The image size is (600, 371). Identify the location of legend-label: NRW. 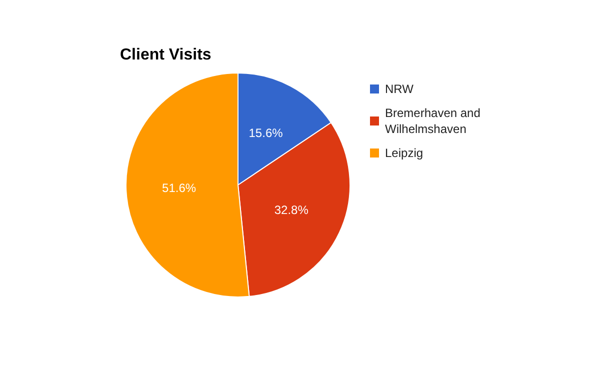
(399, 89).